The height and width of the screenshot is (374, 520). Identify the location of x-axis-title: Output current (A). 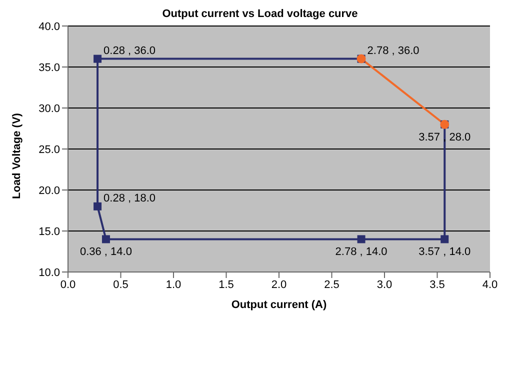
(279, 305).